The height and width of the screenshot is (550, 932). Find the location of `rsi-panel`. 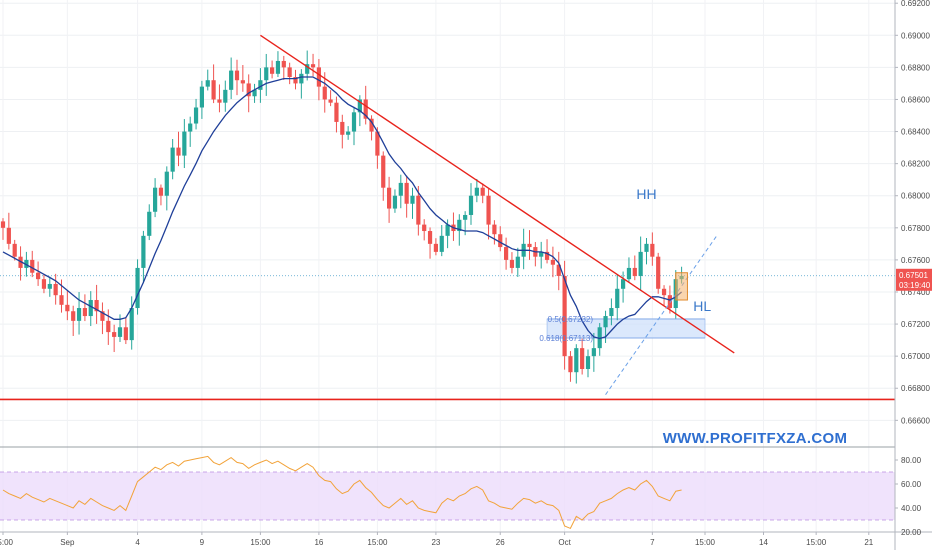

rsi-panel is located at coordinates (447, 492).